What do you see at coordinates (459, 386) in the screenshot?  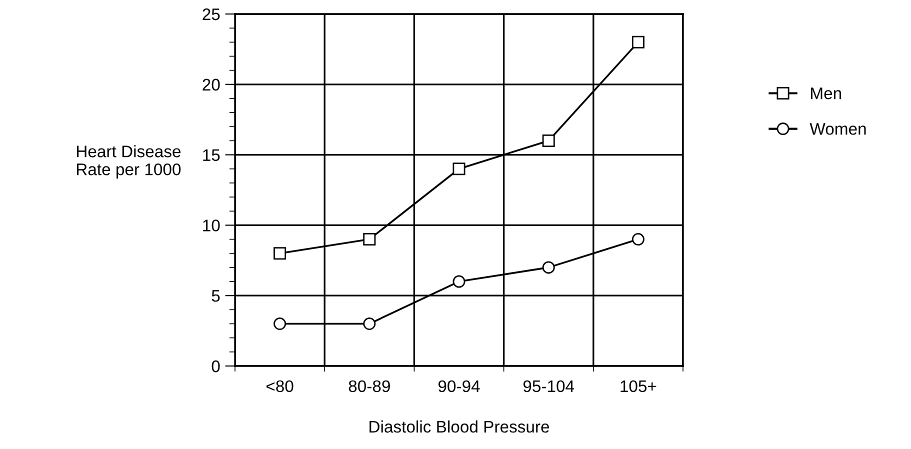 I see `x-tick-label: 90-94` at bounding box center [459, 386].